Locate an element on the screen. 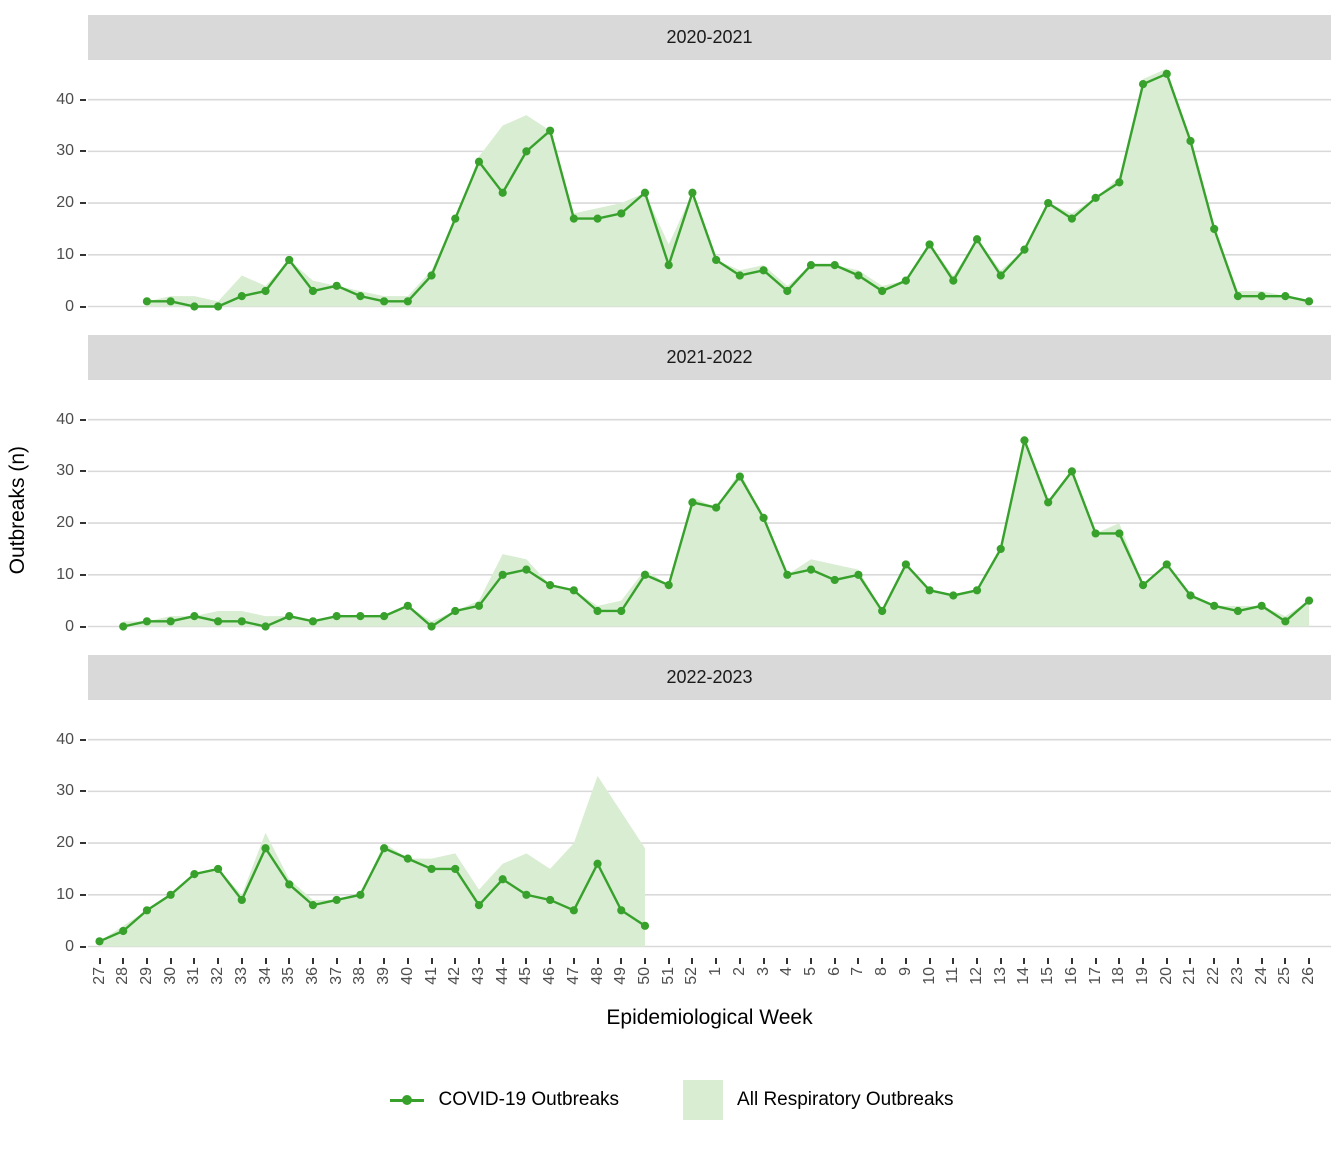 Image resolution: width=1344 pixels, height=1152 pixels. x-tick-label: 20 is located at coordinates (1166, 976).